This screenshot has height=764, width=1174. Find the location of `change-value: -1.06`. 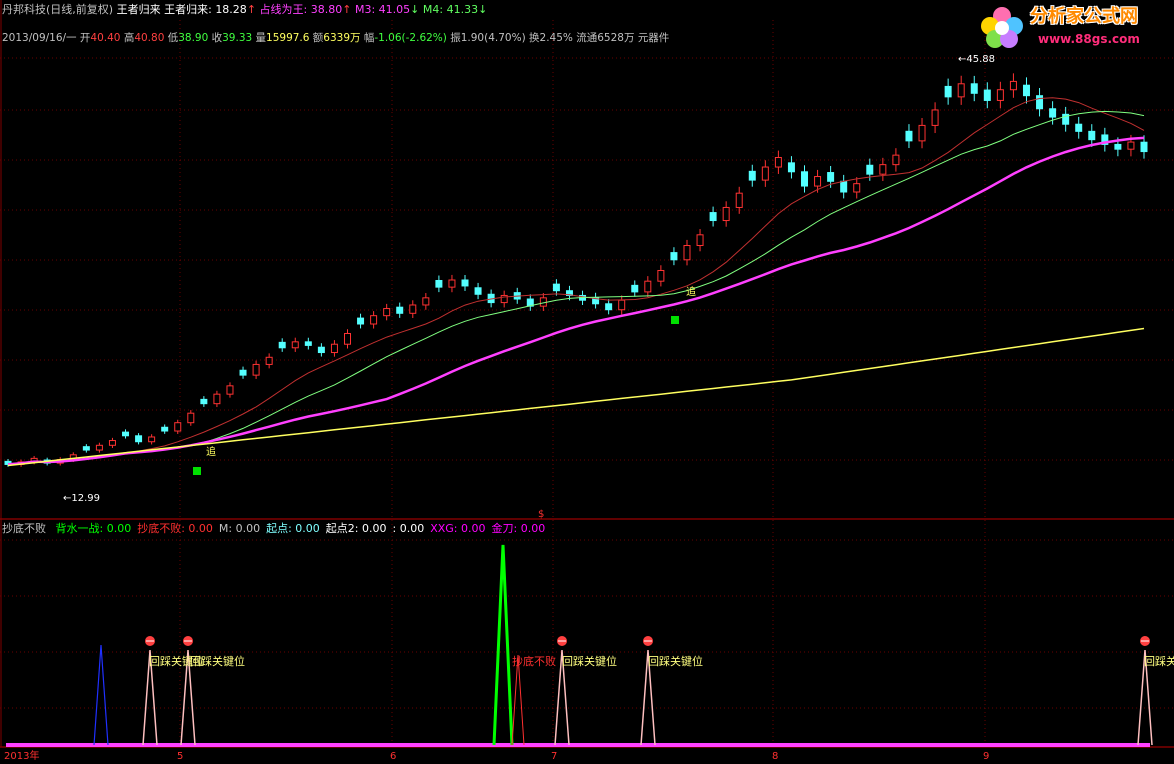

change-value: -1.06 is located at coordinates (388, 38).